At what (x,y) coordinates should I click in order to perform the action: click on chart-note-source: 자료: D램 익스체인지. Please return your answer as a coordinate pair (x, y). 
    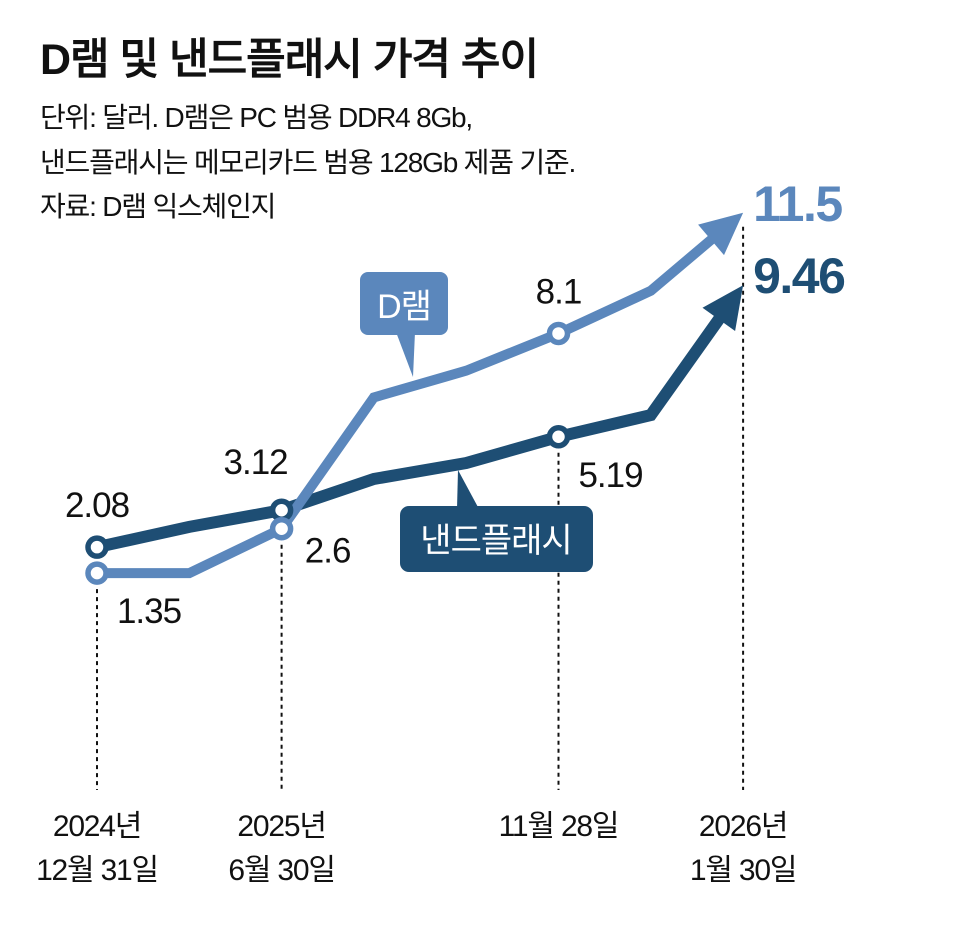
    Looking at the image, I should click on (157, 206).